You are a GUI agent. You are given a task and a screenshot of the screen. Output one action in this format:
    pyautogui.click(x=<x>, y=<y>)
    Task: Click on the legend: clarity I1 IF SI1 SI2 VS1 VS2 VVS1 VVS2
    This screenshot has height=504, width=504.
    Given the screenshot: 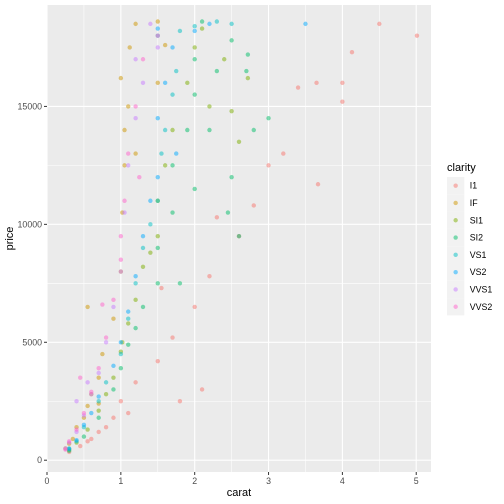 What is the action you would take?
    pyautogui.click(x=470, y=239)
    